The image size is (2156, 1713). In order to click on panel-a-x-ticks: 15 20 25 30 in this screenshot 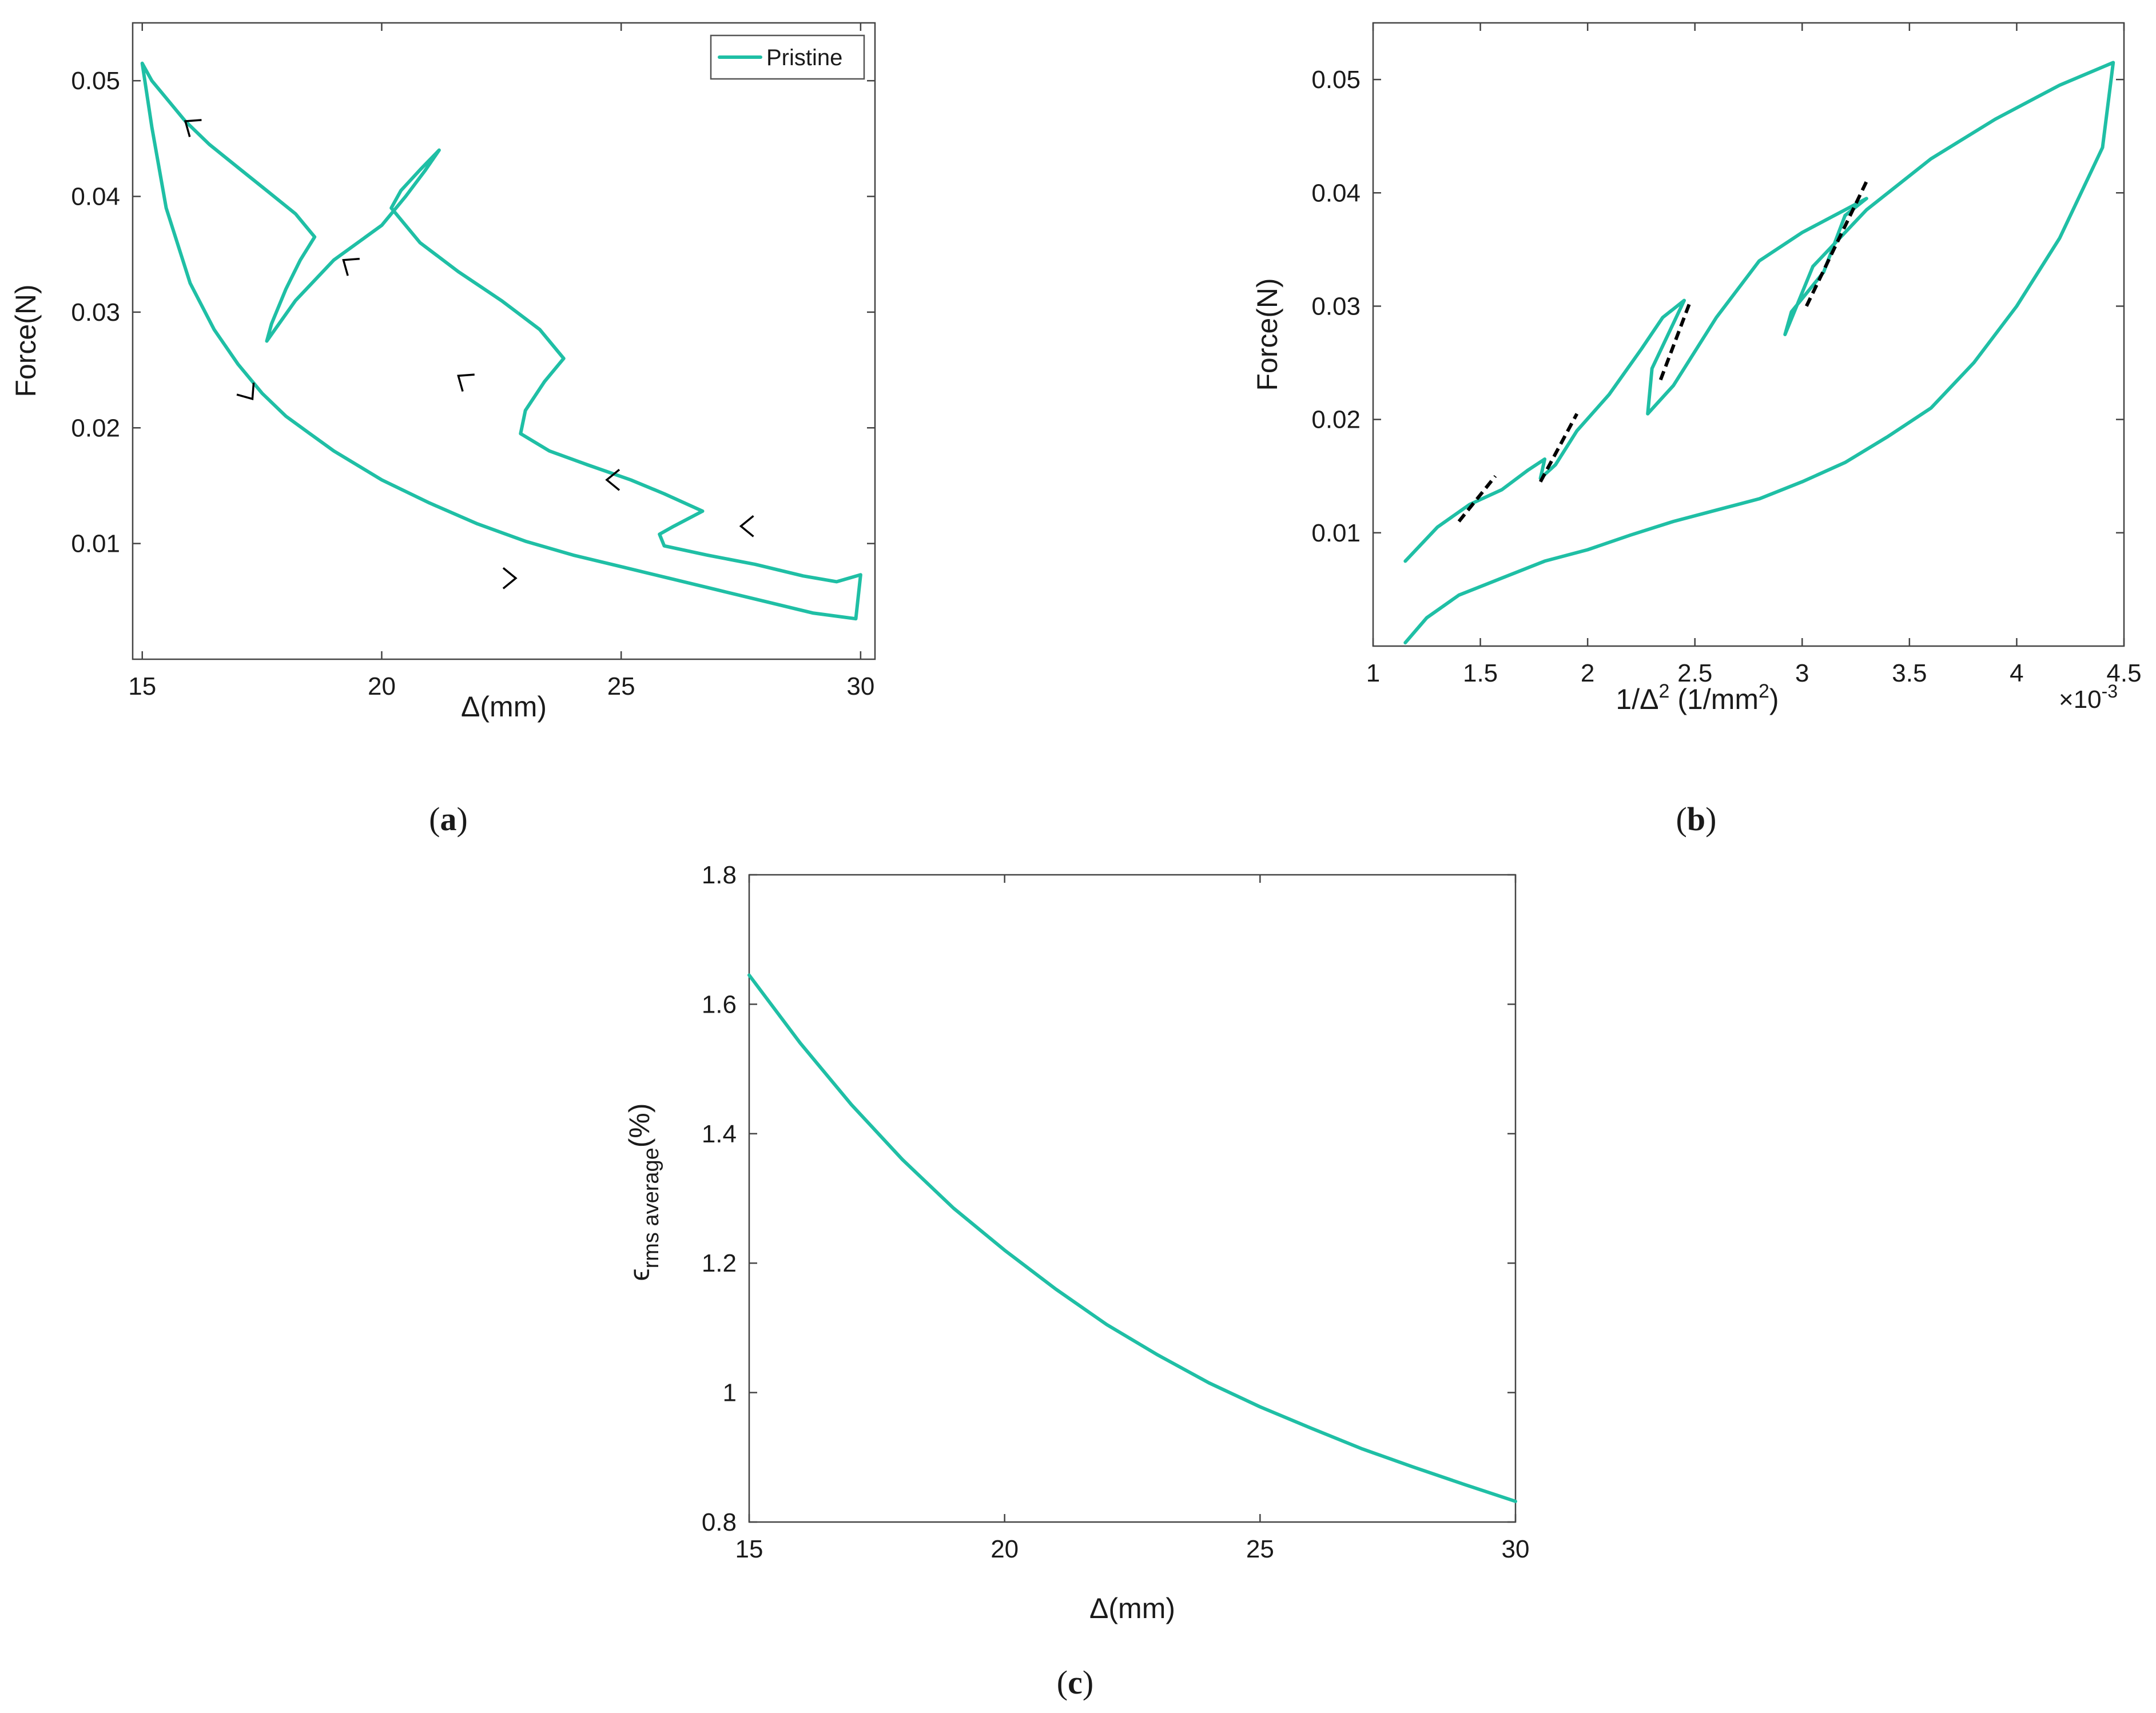, I will do `click(501, 361)`.